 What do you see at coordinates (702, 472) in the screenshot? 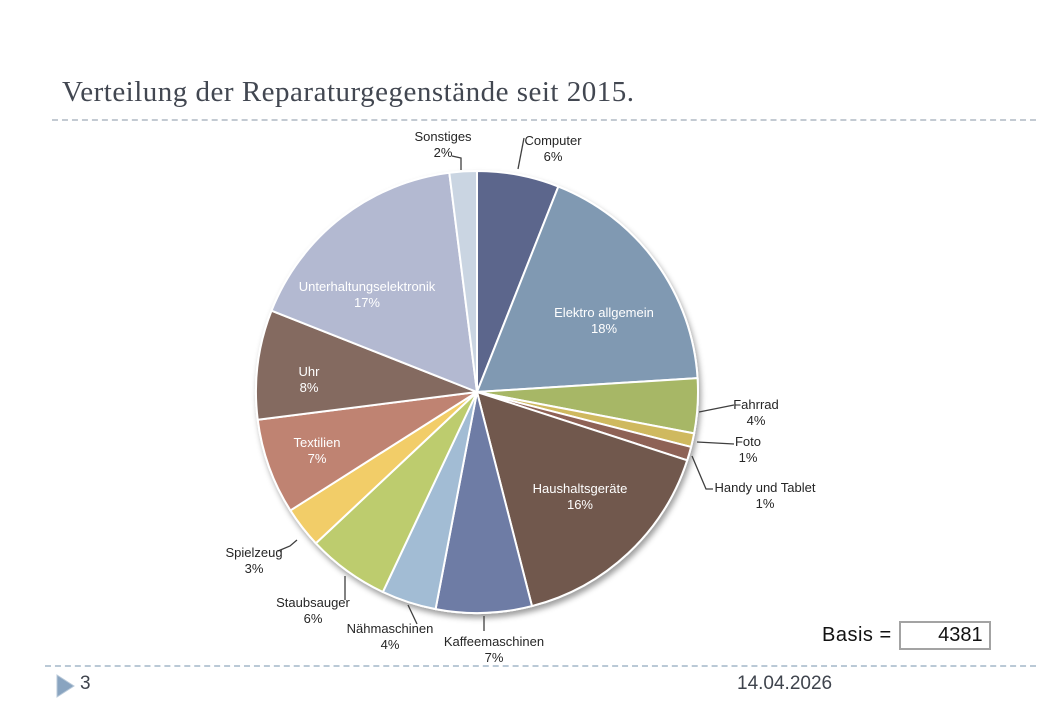
I see `leader-handy-und-tablet` at bounding box center [702, 472].